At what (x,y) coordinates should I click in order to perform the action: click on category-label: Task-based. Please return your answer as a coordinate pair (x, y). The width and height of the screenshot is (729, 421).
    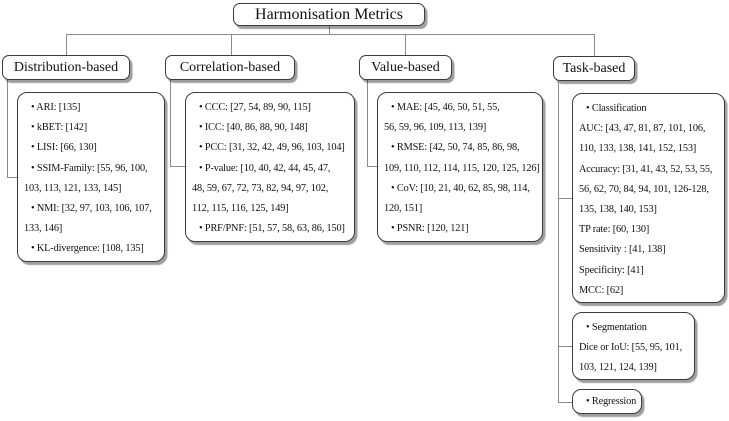
    Looking at the image, I should click on (594, 68).